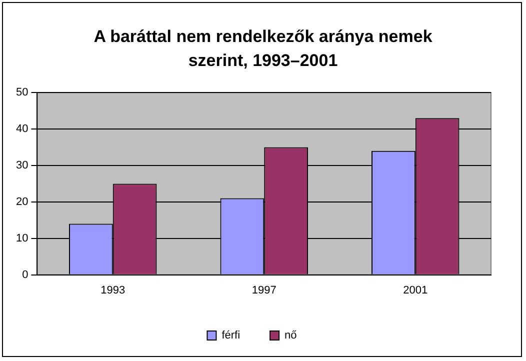 Image resolution: width=526 pixels, height=361 pixels. Describe the element at coordinates (290, 336) in the screenshot. I see `legend-label: nő` at that location.